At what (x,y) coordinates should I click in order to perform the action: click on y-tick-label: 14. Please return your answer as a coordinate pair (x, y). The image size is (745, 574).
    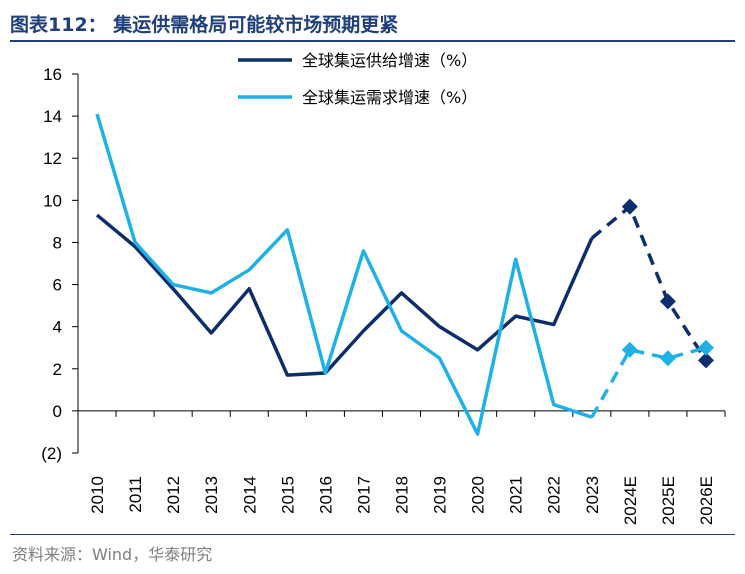
    Looking at the image, I should click on (52, 116).